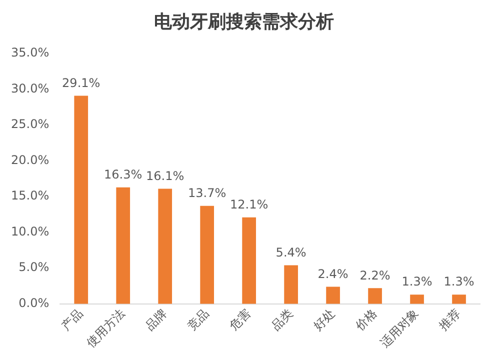  Describe the element at coordinates (106, 328) in the screenshot. I see `x-tick-label: 使用方法` at that location.